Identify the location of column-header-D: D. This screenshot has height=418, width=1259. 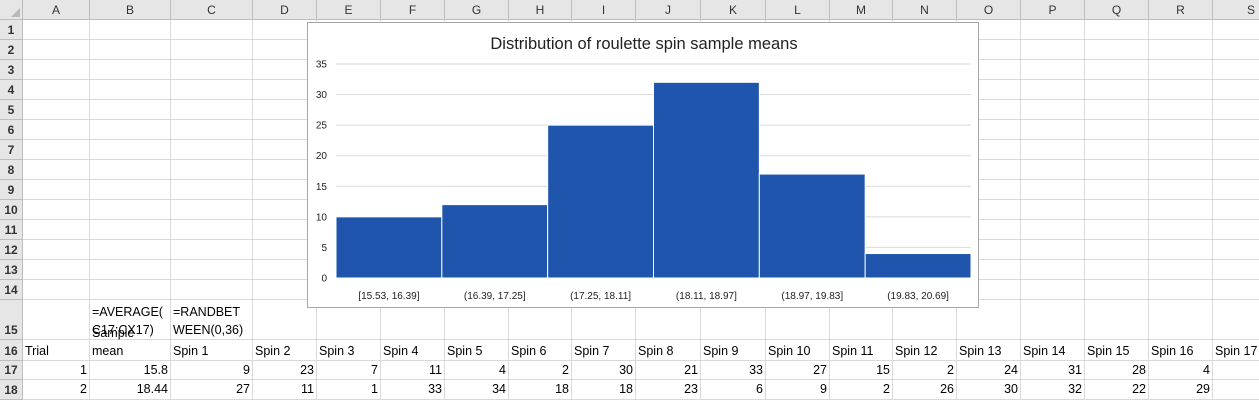
(285, 10).